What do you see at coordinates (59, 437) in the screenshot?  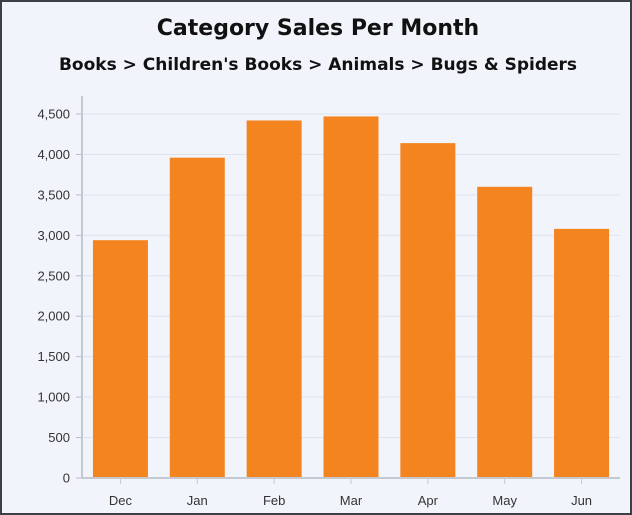 I see `y-tick-label: 500` at bounding box center [59, 437].